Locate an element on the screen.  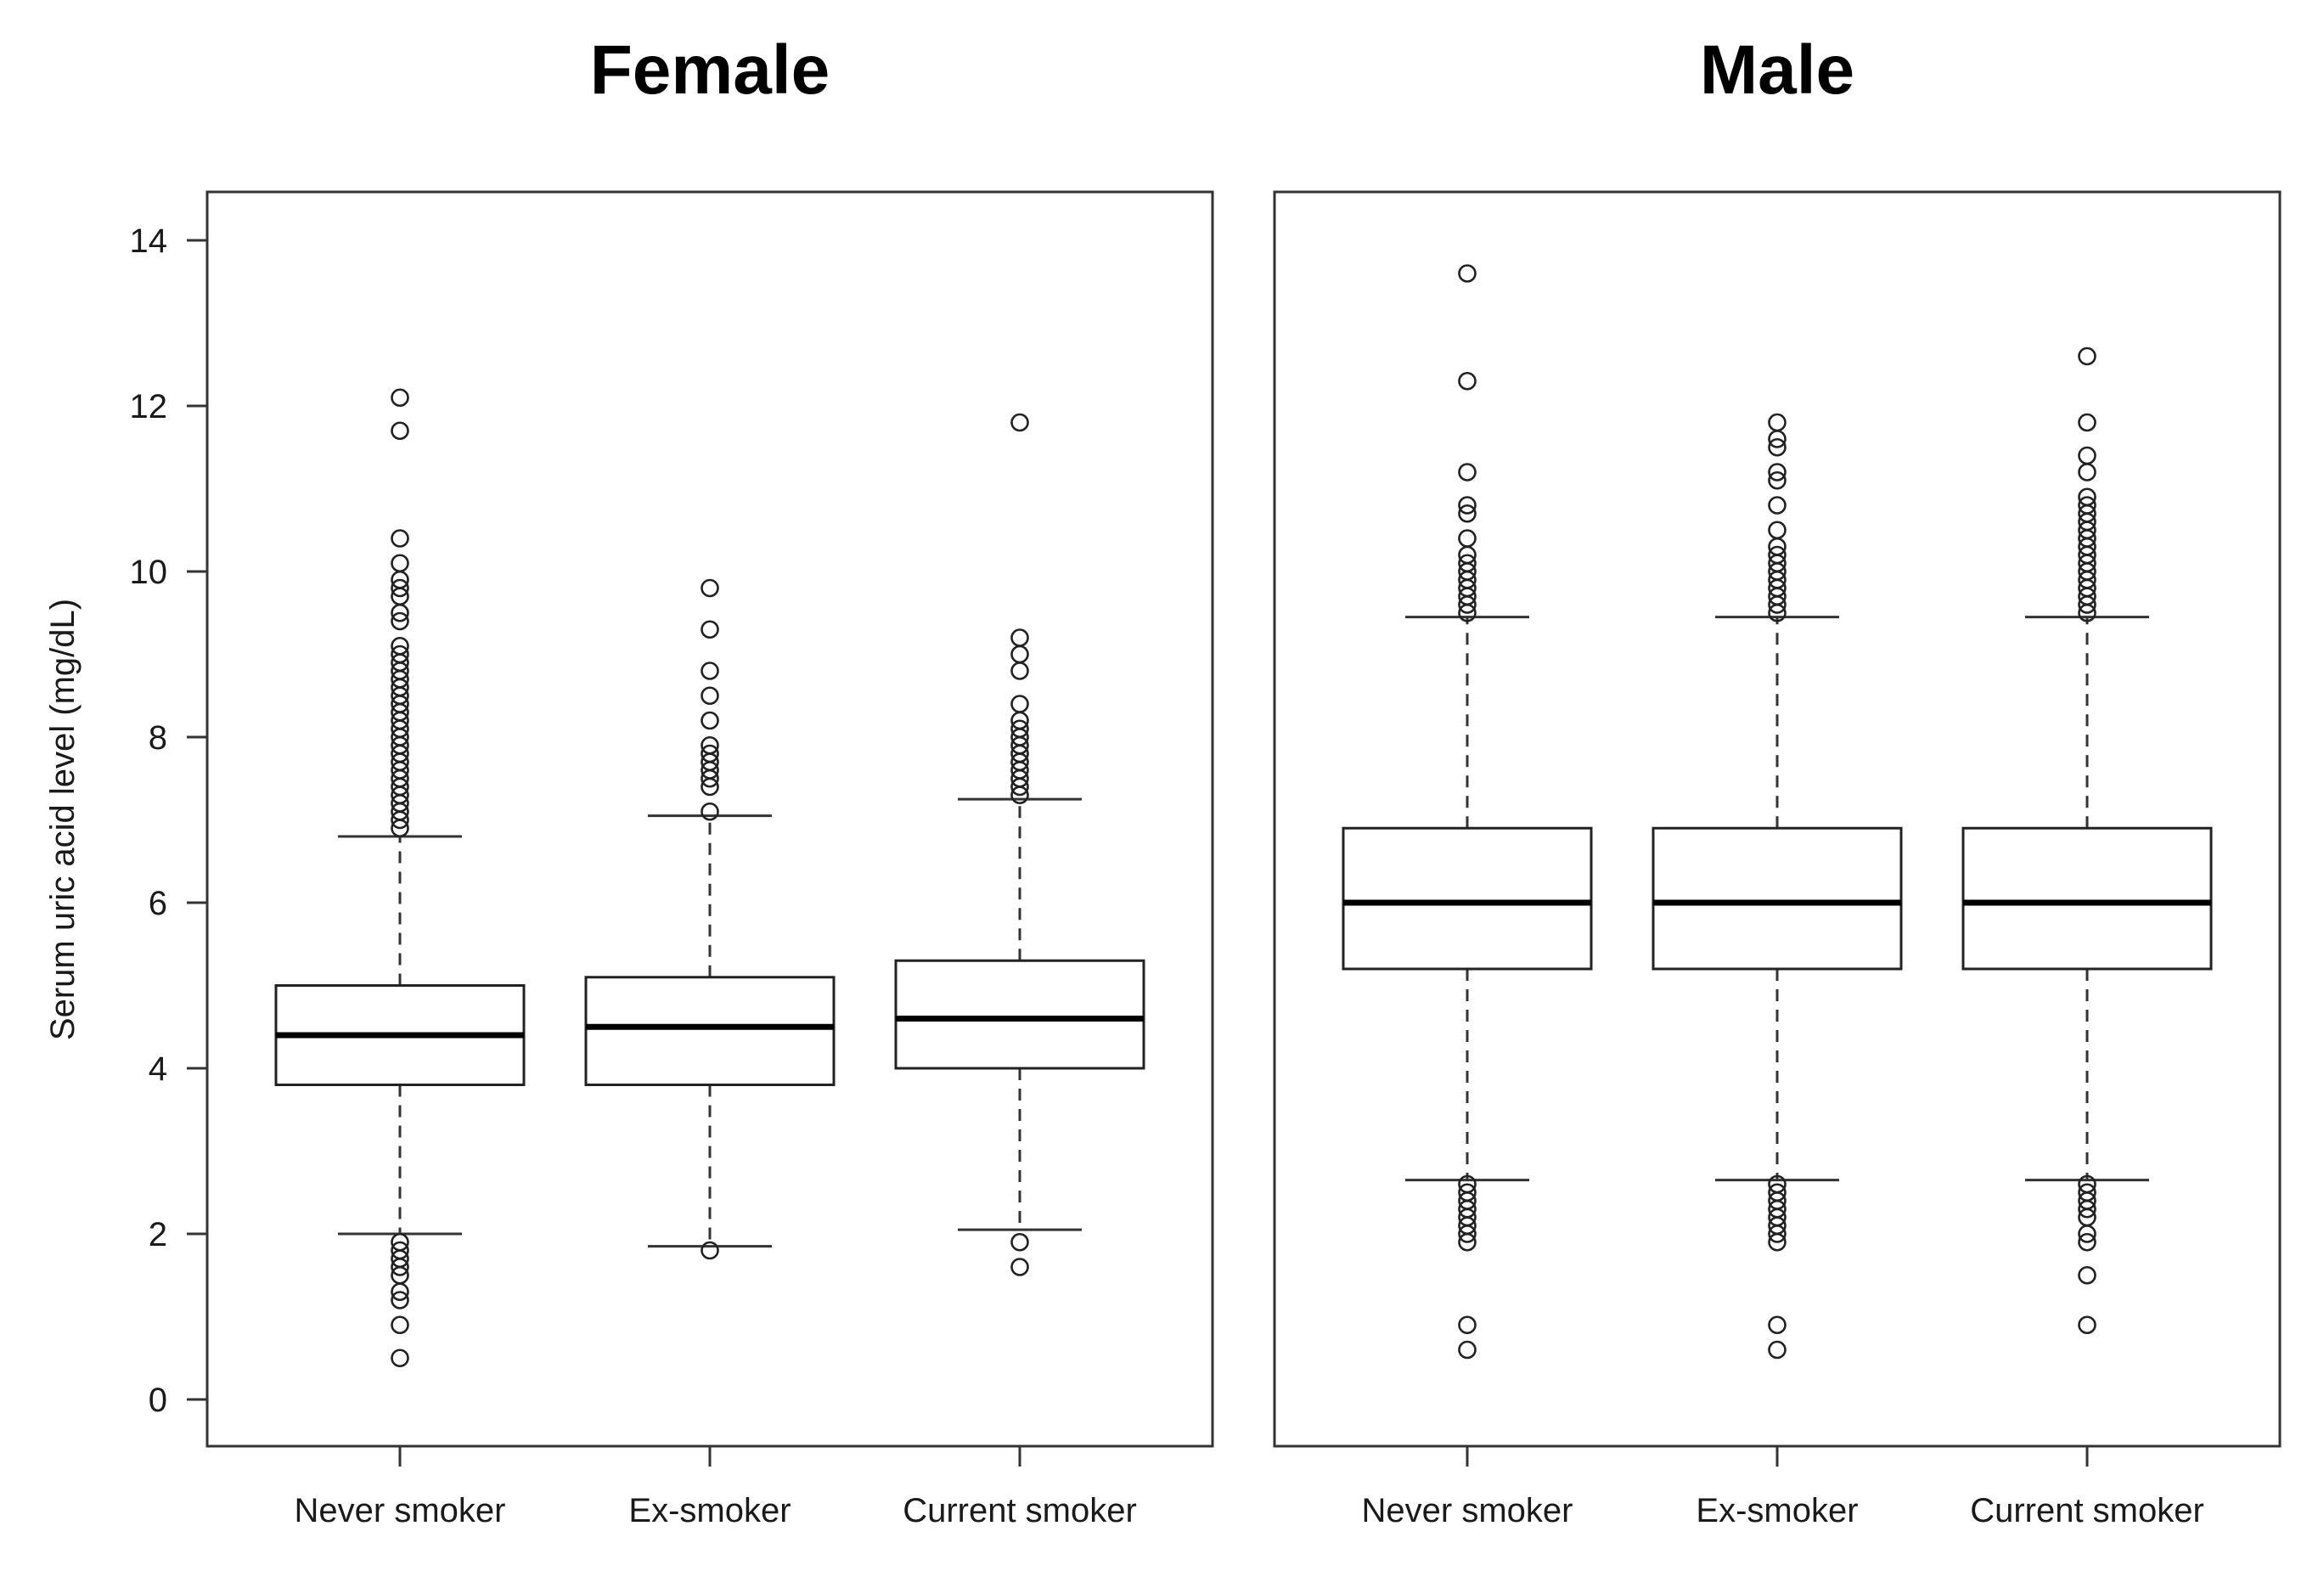
y-axis: 0 2 4 6 8 10 12 14 is located at coordinates (168, 820).